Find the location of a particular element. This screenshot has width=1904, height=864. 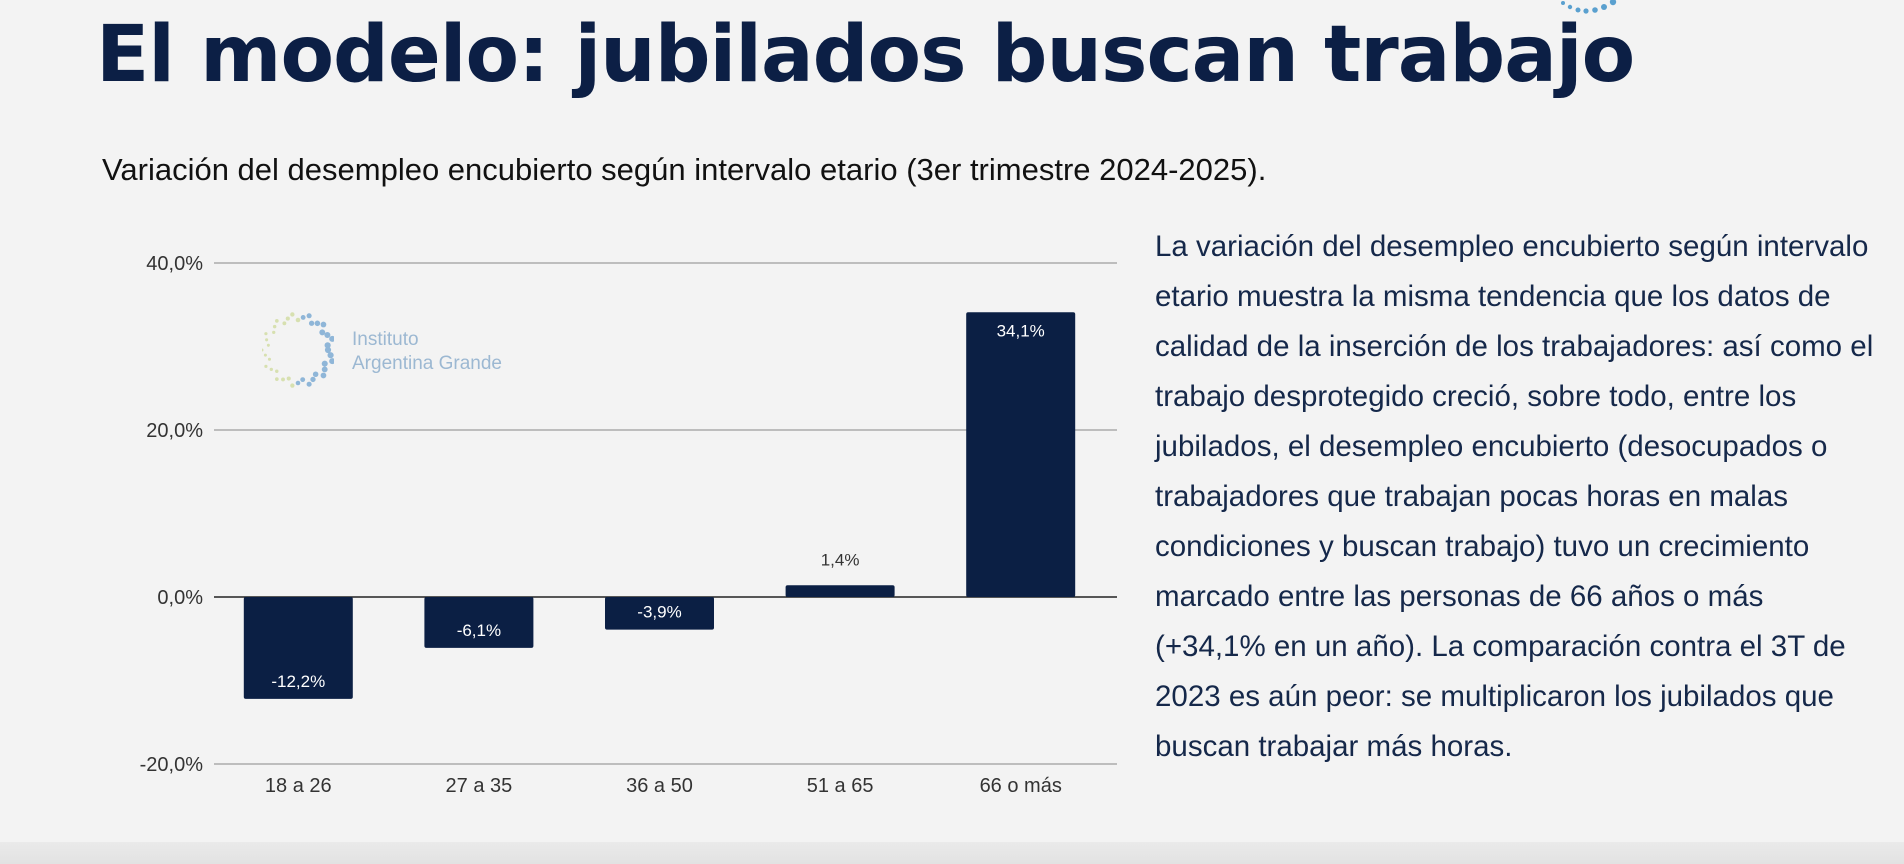

data-label: -3,9% is located at coordinates (659, 612).